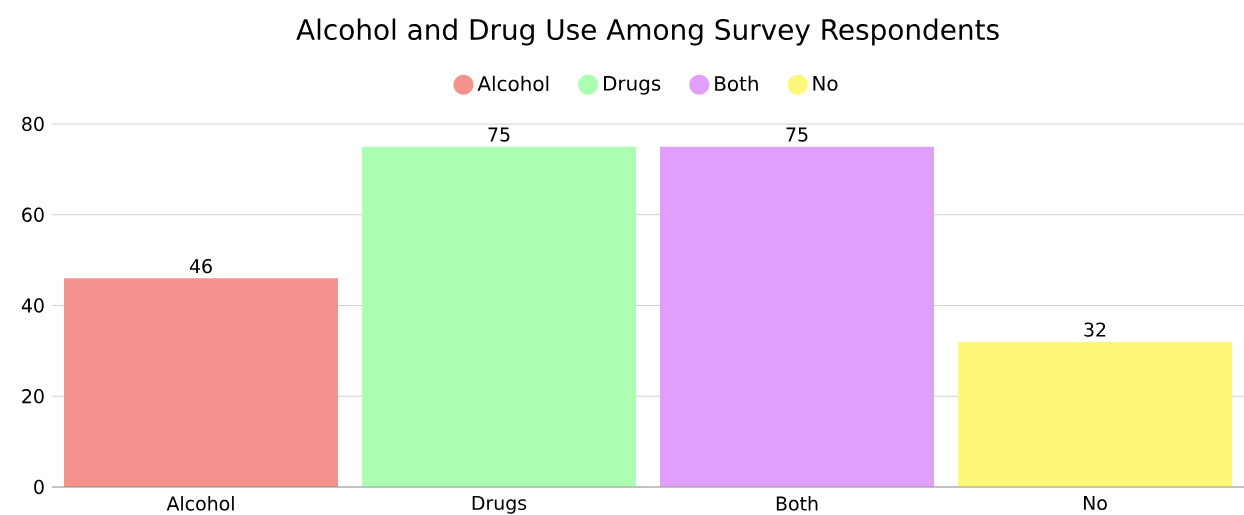  What do you see at coordinates (33, 214) in the screenshot?
I see `y-tick-label: 60` at bounding box center [33, 214].